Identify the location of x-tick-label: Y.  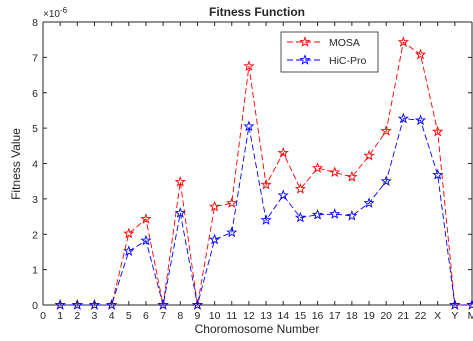
(454, 316).